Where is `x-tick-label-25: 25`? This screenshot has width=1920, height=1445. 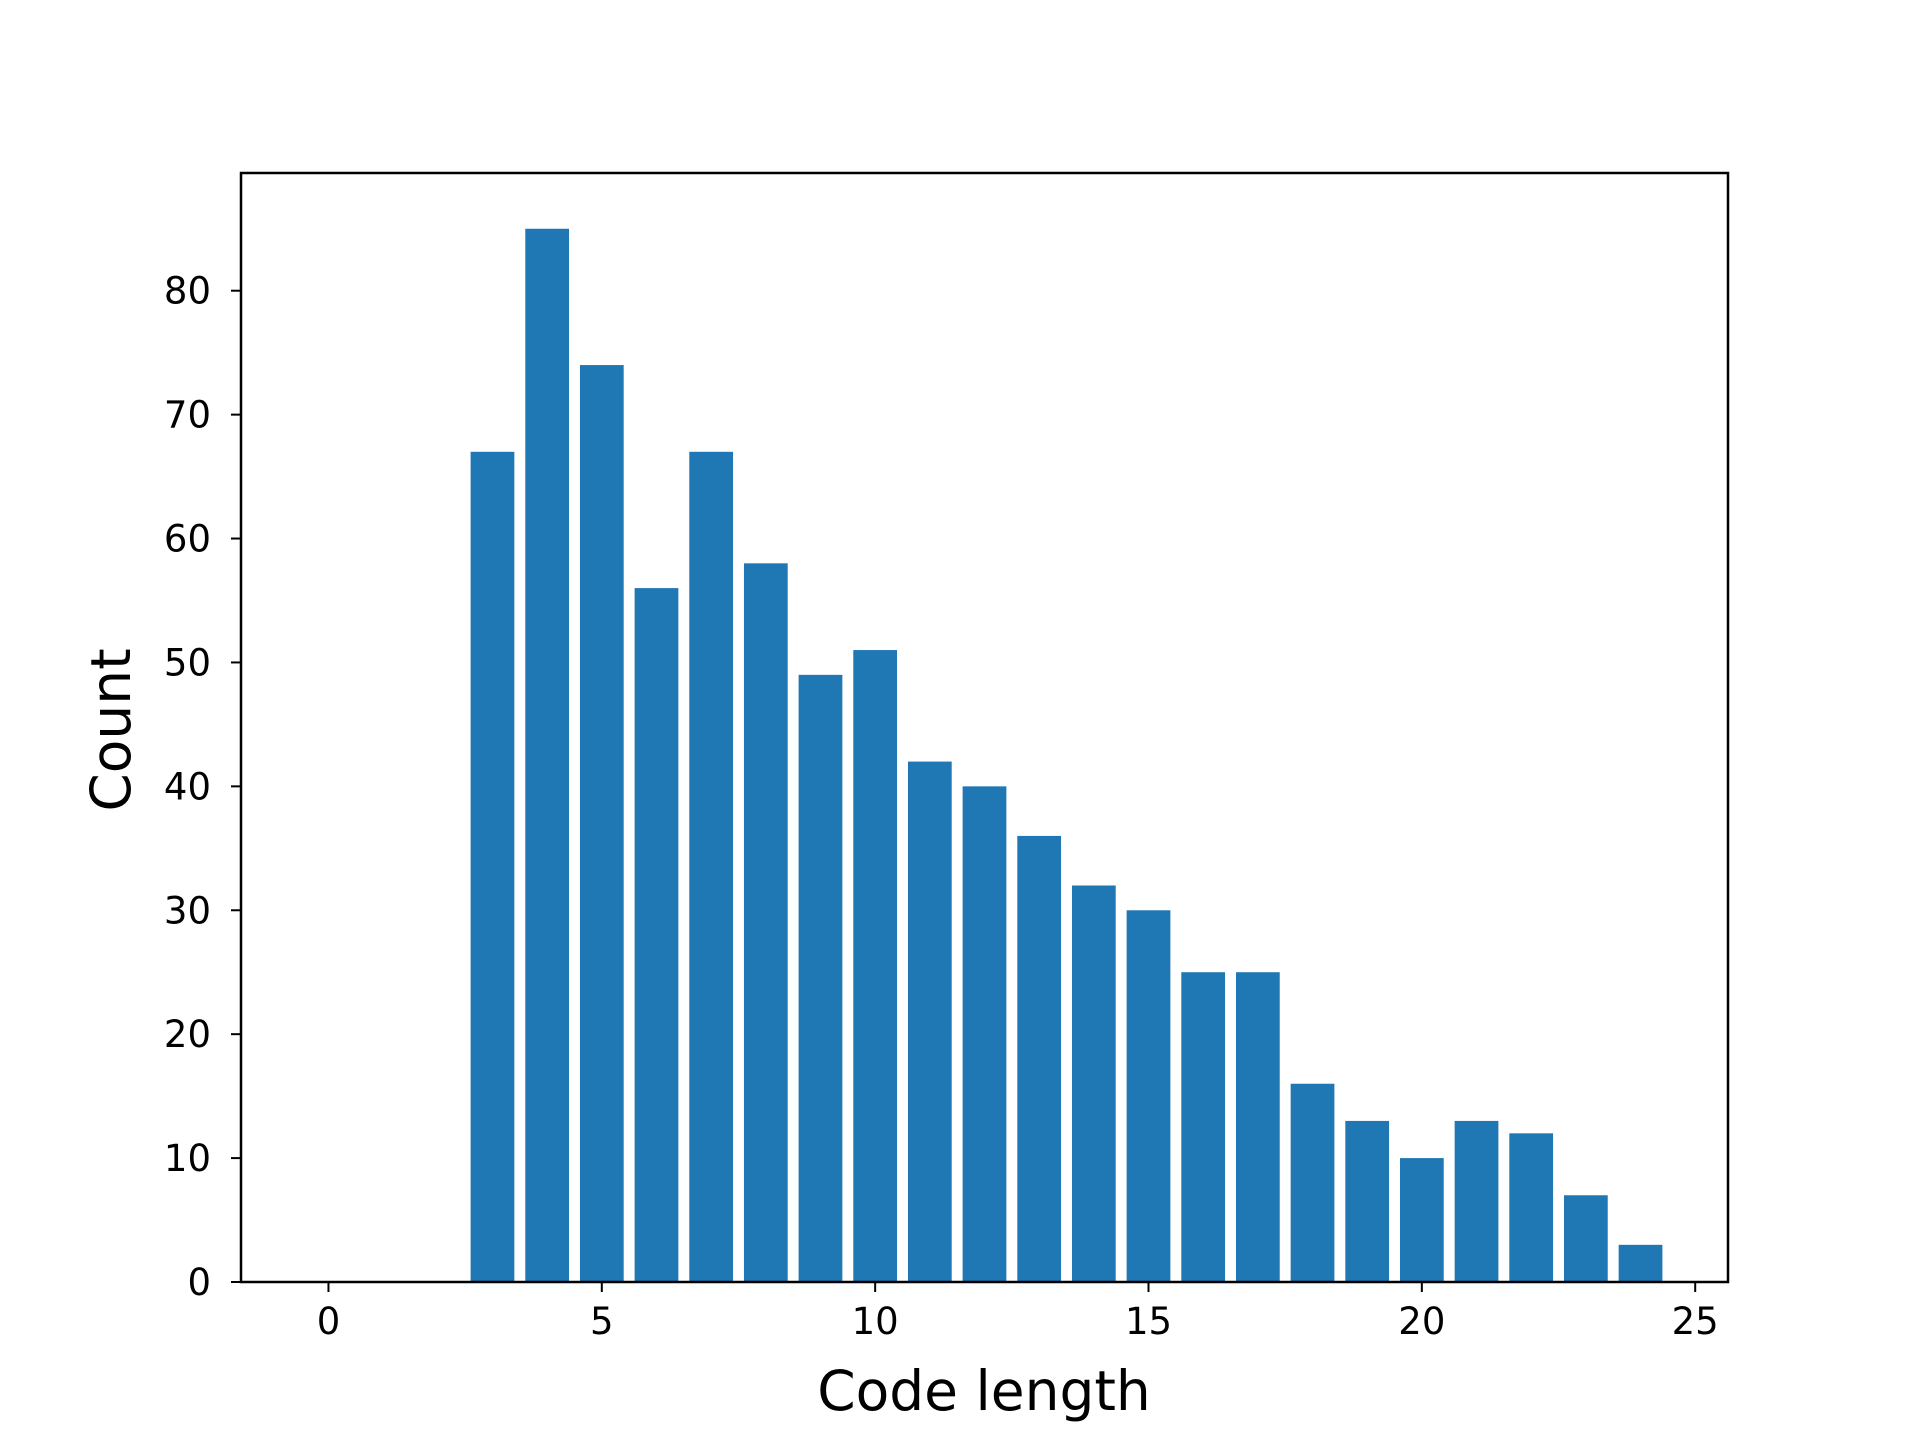
x-tick-label-25: 25 is located at coordinates (1695, 1321).